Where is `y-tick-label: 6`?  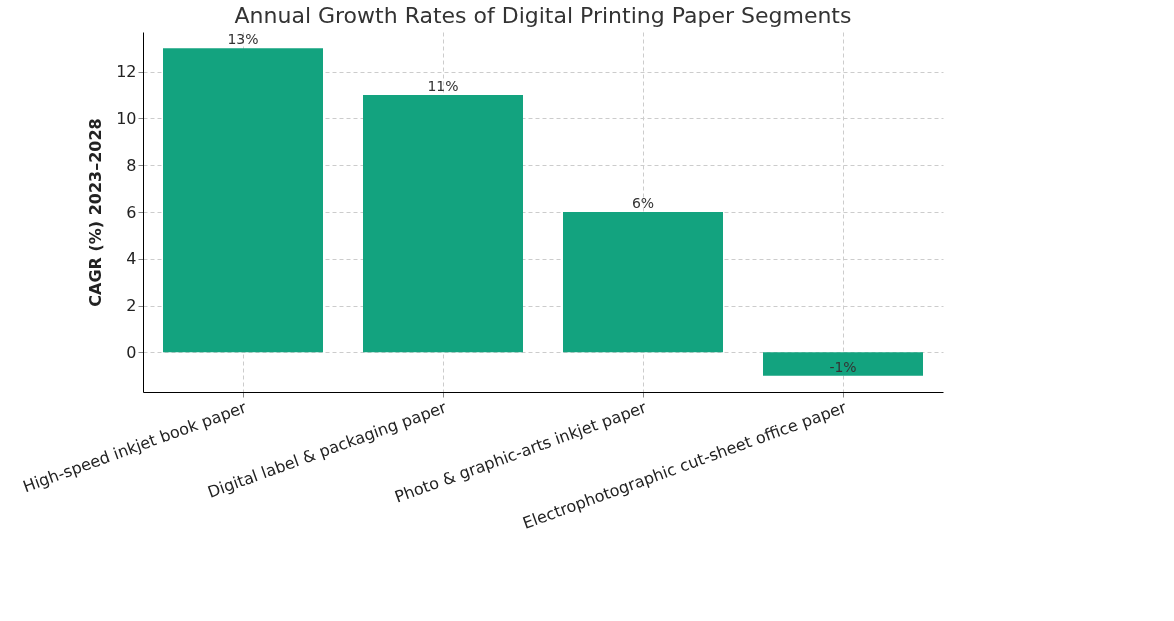 y-tick-label: 6 is located at coordinates (131, 212).